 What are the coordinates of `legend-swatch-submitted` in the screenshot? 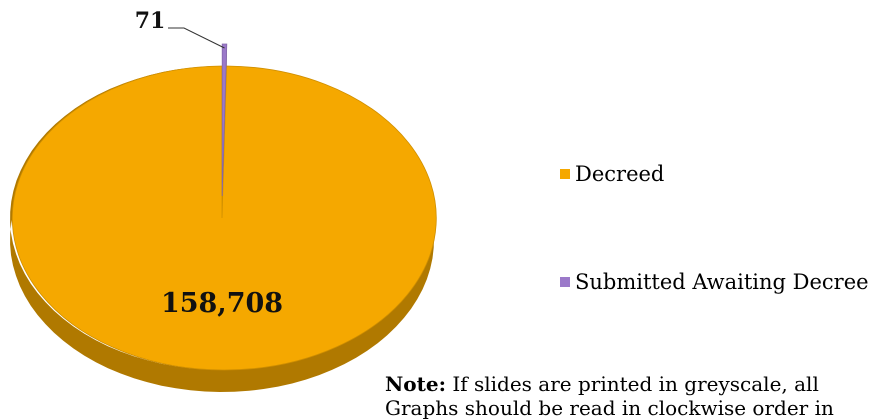 It's located at (565, 282).